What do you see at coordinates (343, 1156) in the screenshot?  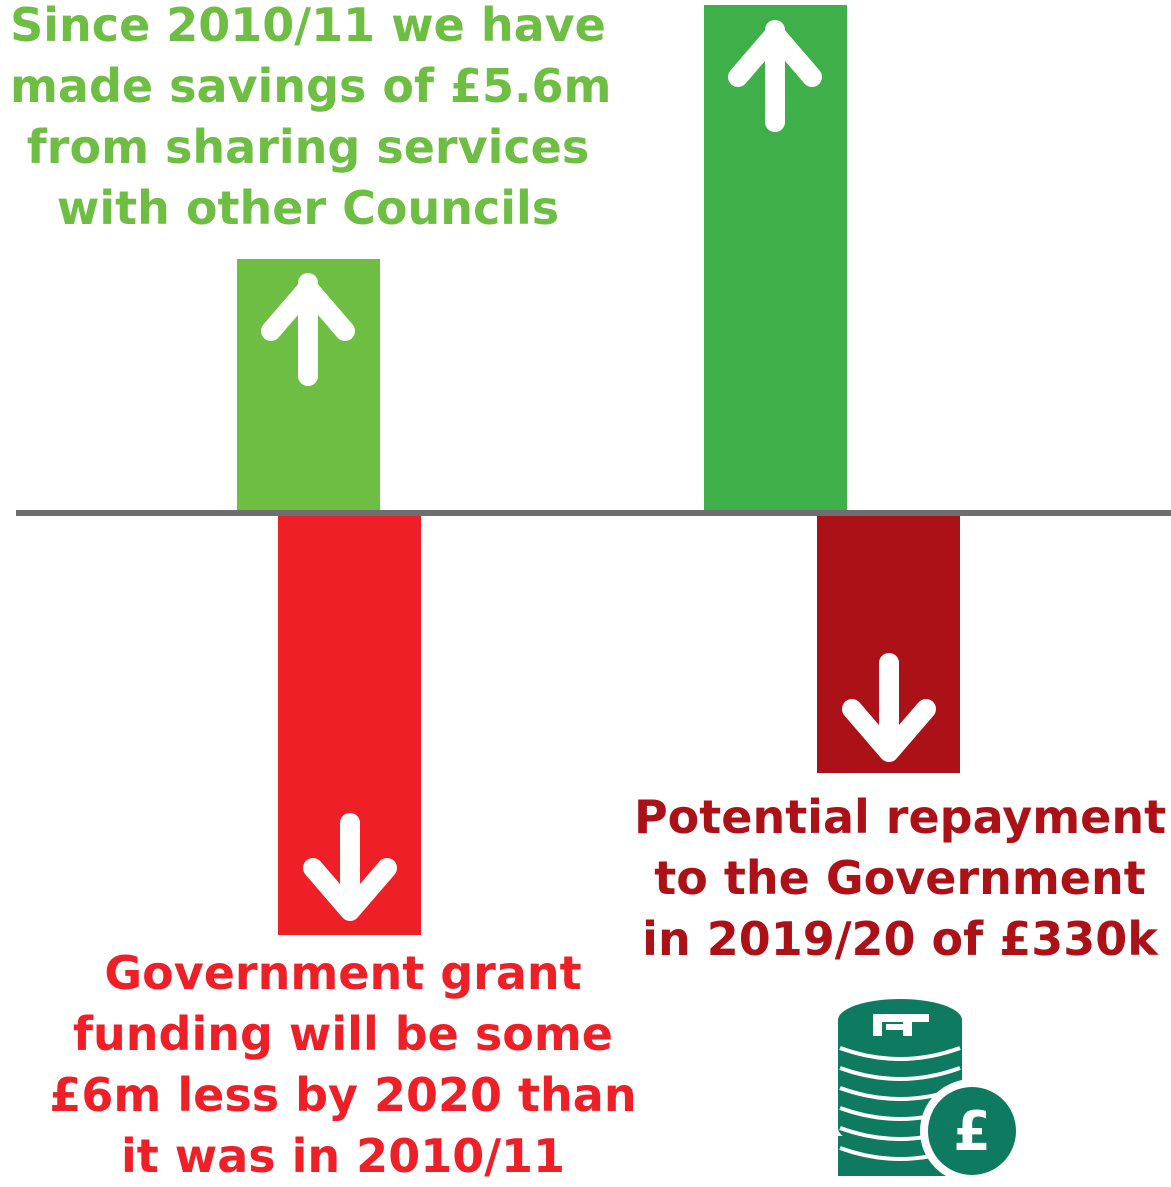 I see `caption-line: it was in 2010/11` at bounding box center [343, 1156].